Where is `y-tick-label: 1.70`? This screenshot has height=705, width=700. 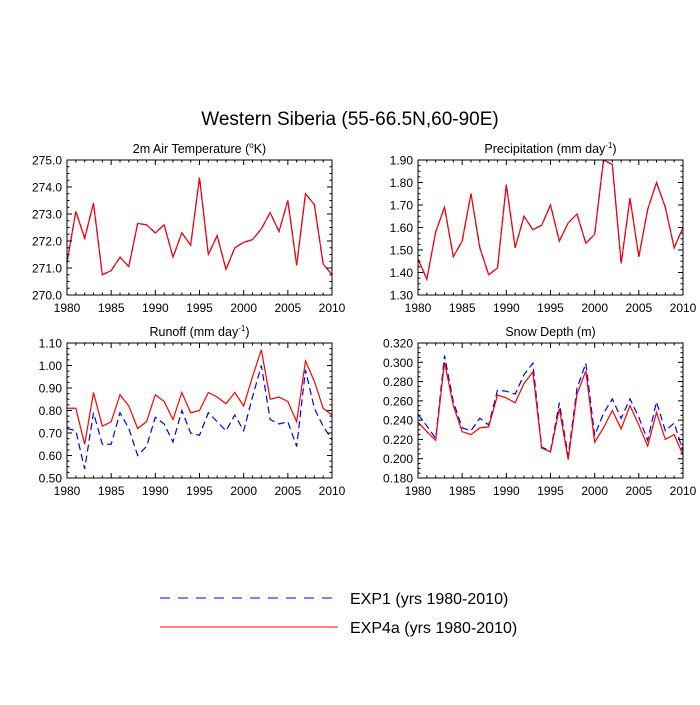
y-tick-label: 1.70 is located at coordinates (402, 206).